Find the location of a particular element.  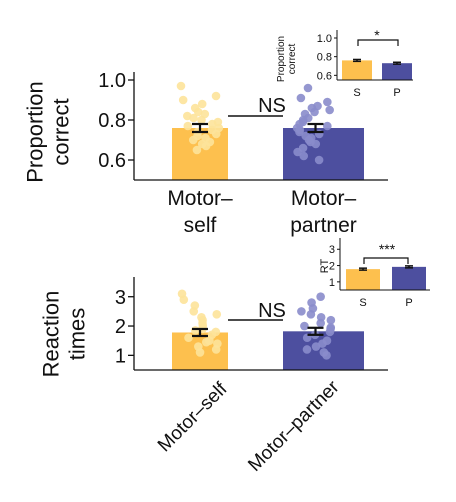

y-axis-label-line1: RT is located at coordinates (325, 265).